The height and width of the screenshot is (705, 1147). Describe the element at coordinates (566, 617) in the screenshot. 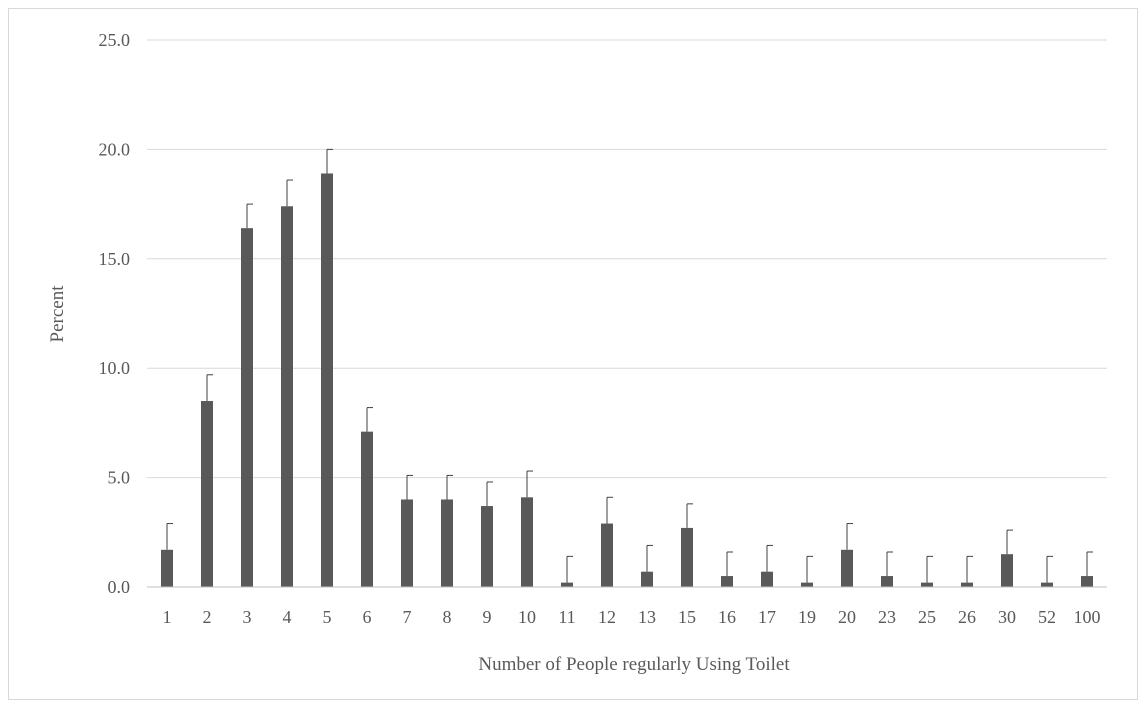

I see `x-tick-label: 11` at that location.